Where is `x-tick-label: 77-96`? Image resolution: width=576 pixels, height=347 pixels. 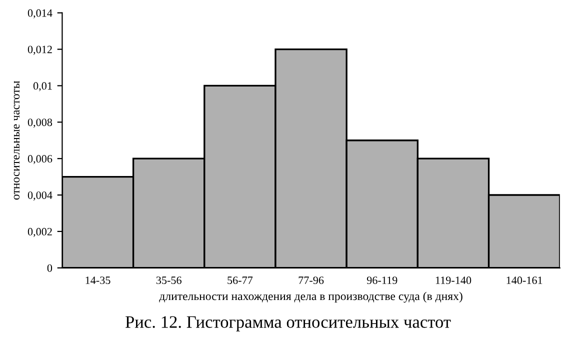 x-tick-label: 77-96 is located at coordinates (311, 280).